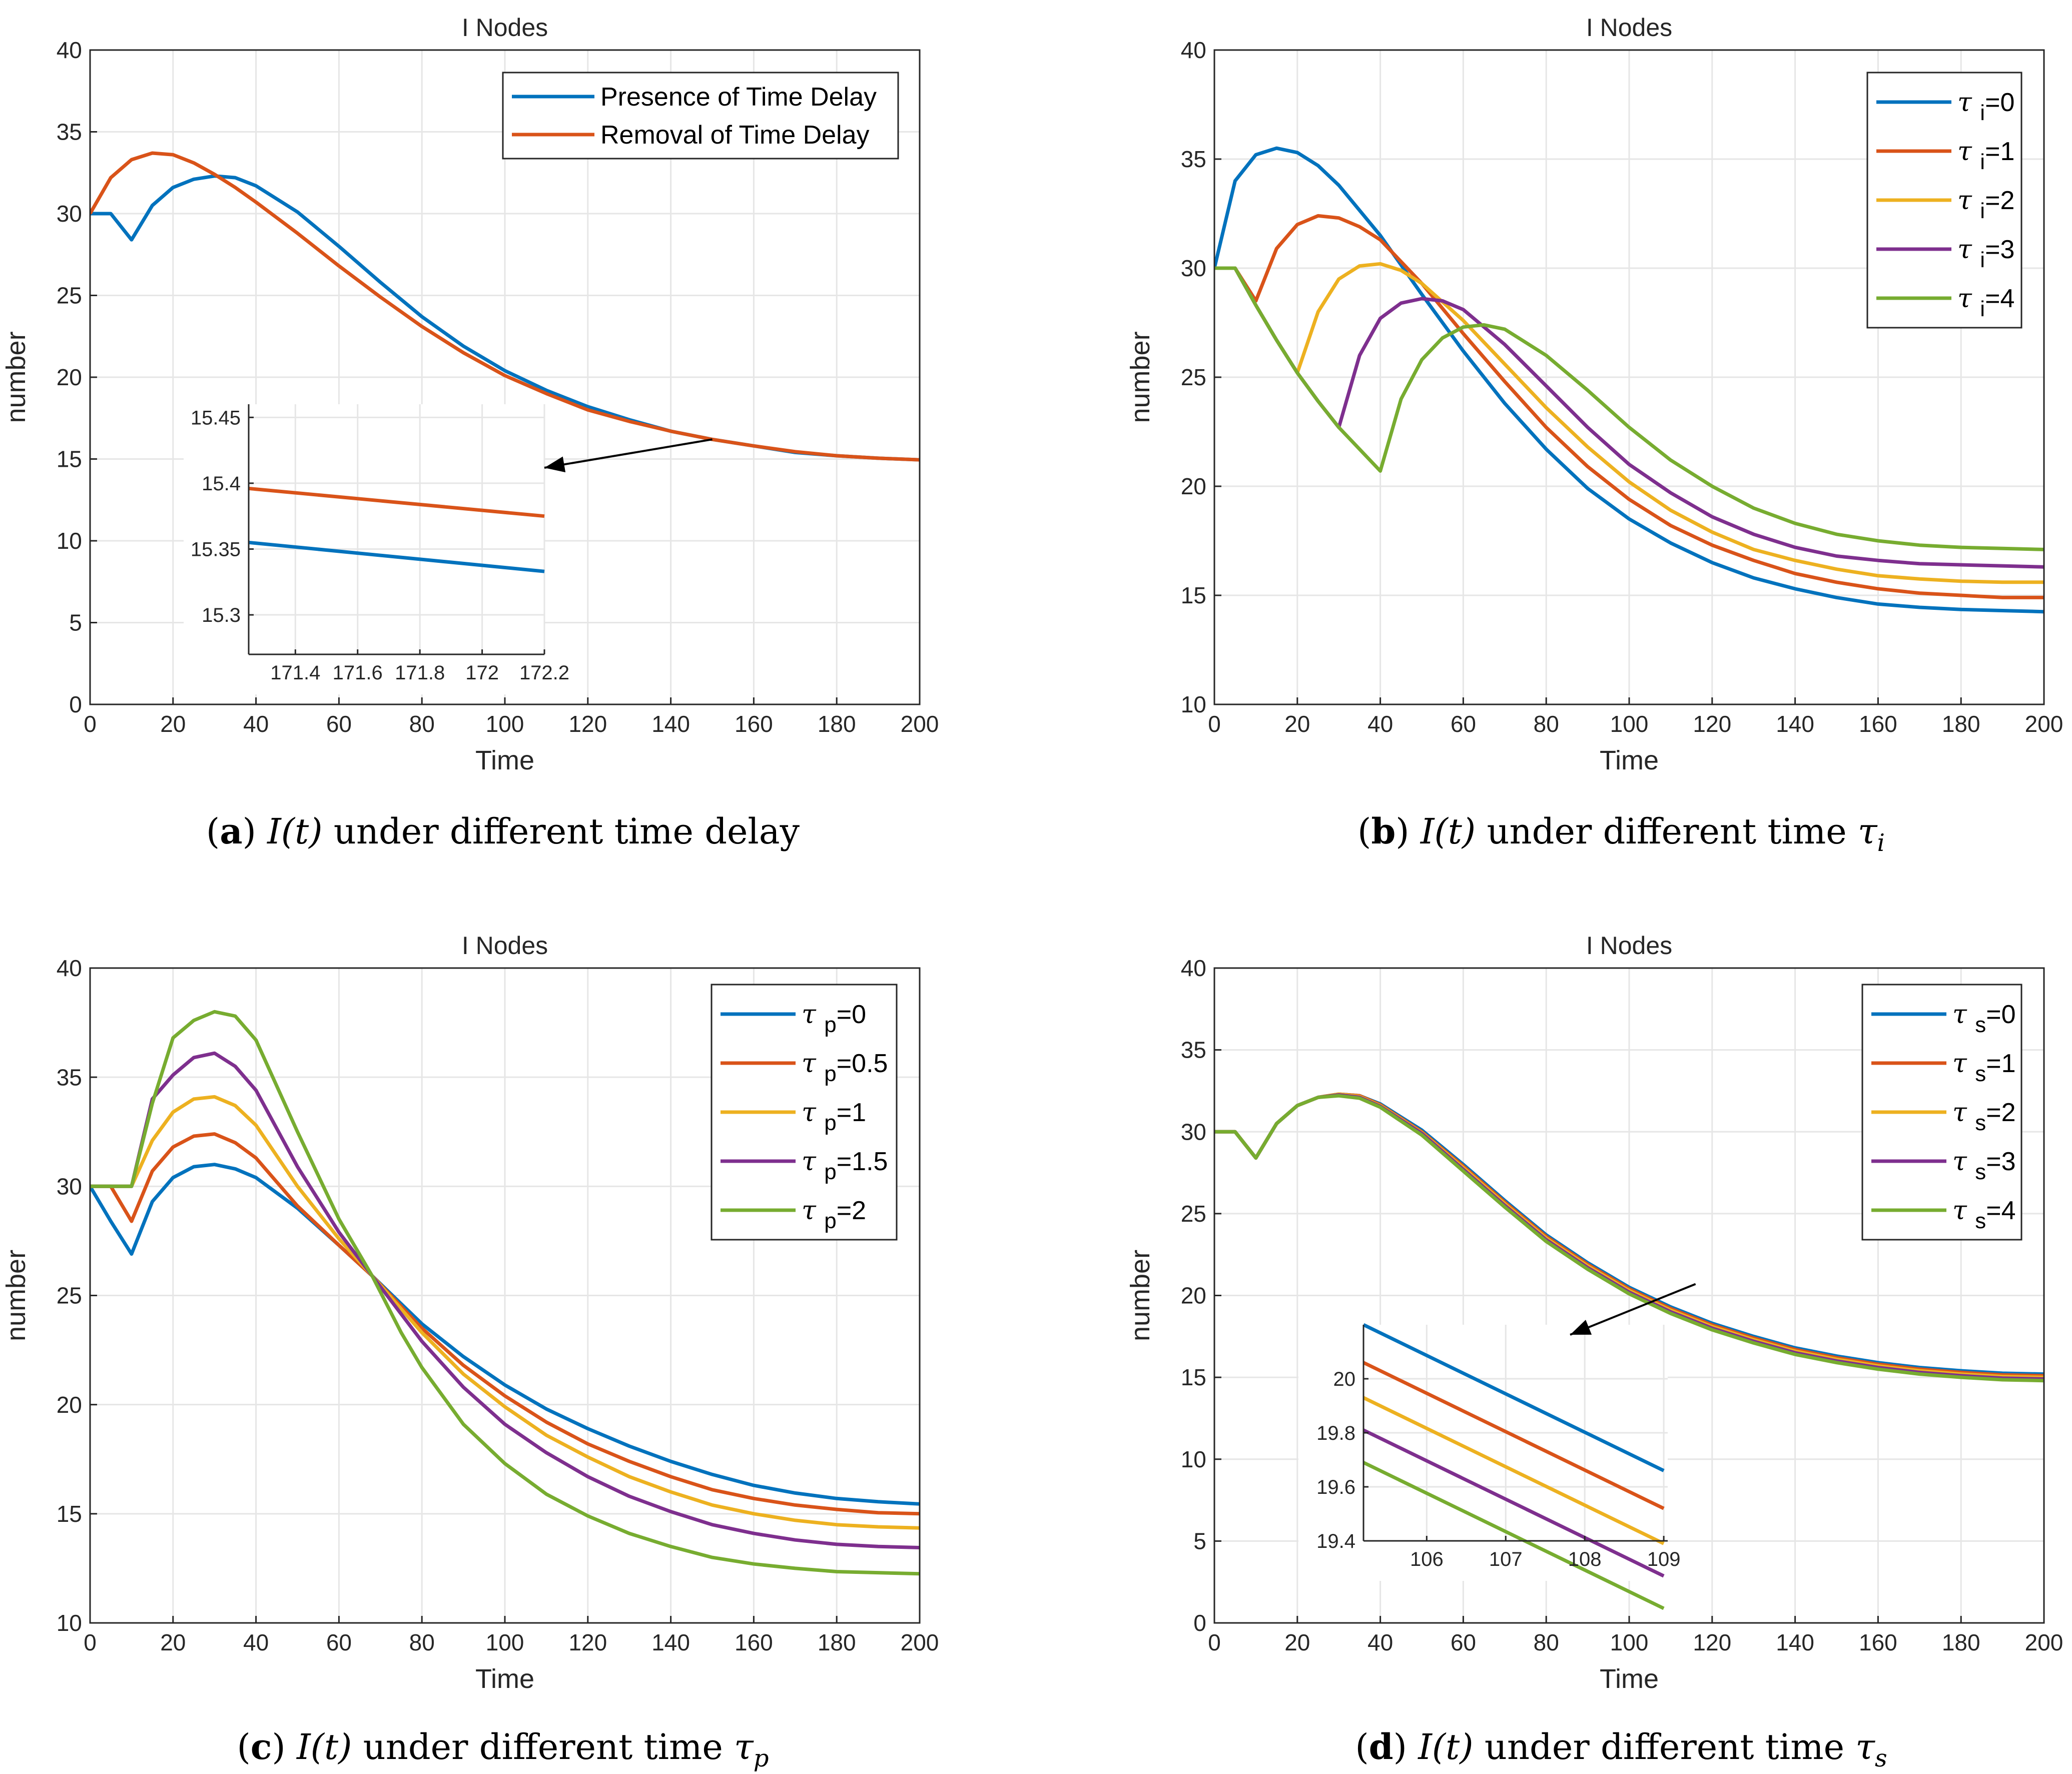 Image resolution: width=2072 pixels, height=1774 pixels. Describe the element at coordinates (69, 968) in the screenshot. I see `chart-c-ytick-label: 40` at that location.